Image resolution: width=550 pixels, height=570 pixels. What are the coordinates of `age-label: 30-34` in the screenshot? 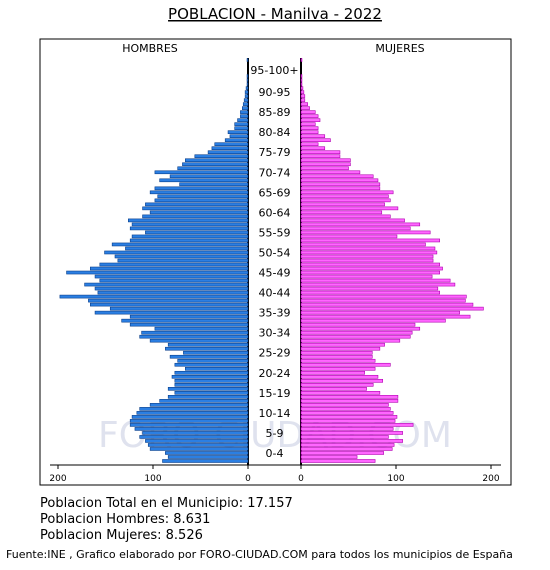 It's located at (275, 333).